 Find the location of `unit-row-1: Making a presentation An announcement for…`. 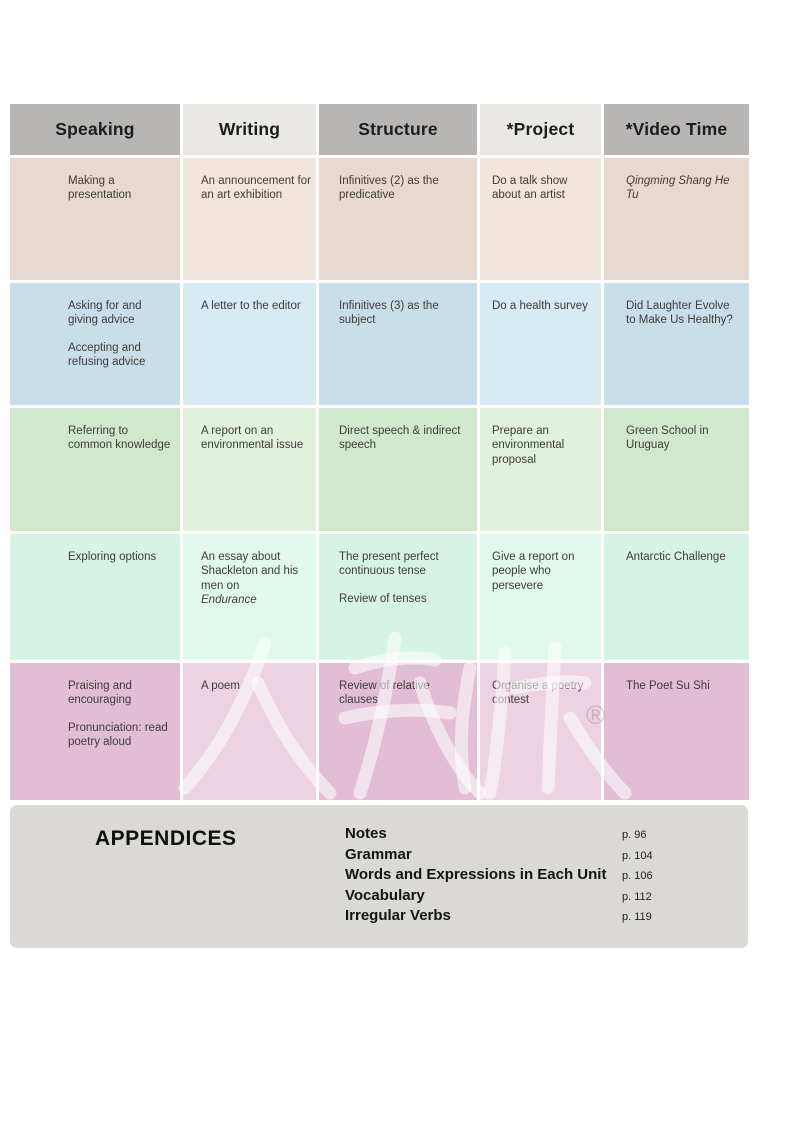

unit-row-1: Making a presentation An announcement for… is located at coordinates (380, 219).